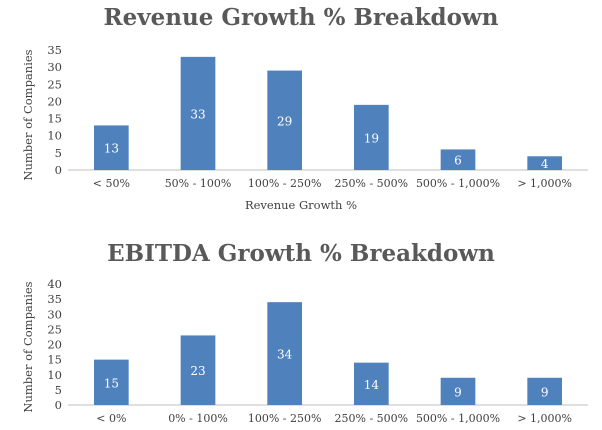  What do you see at coordinates (54, 284) in the screenshot?
I see `y-tick-label: 40` at bounding box center [54, 284].